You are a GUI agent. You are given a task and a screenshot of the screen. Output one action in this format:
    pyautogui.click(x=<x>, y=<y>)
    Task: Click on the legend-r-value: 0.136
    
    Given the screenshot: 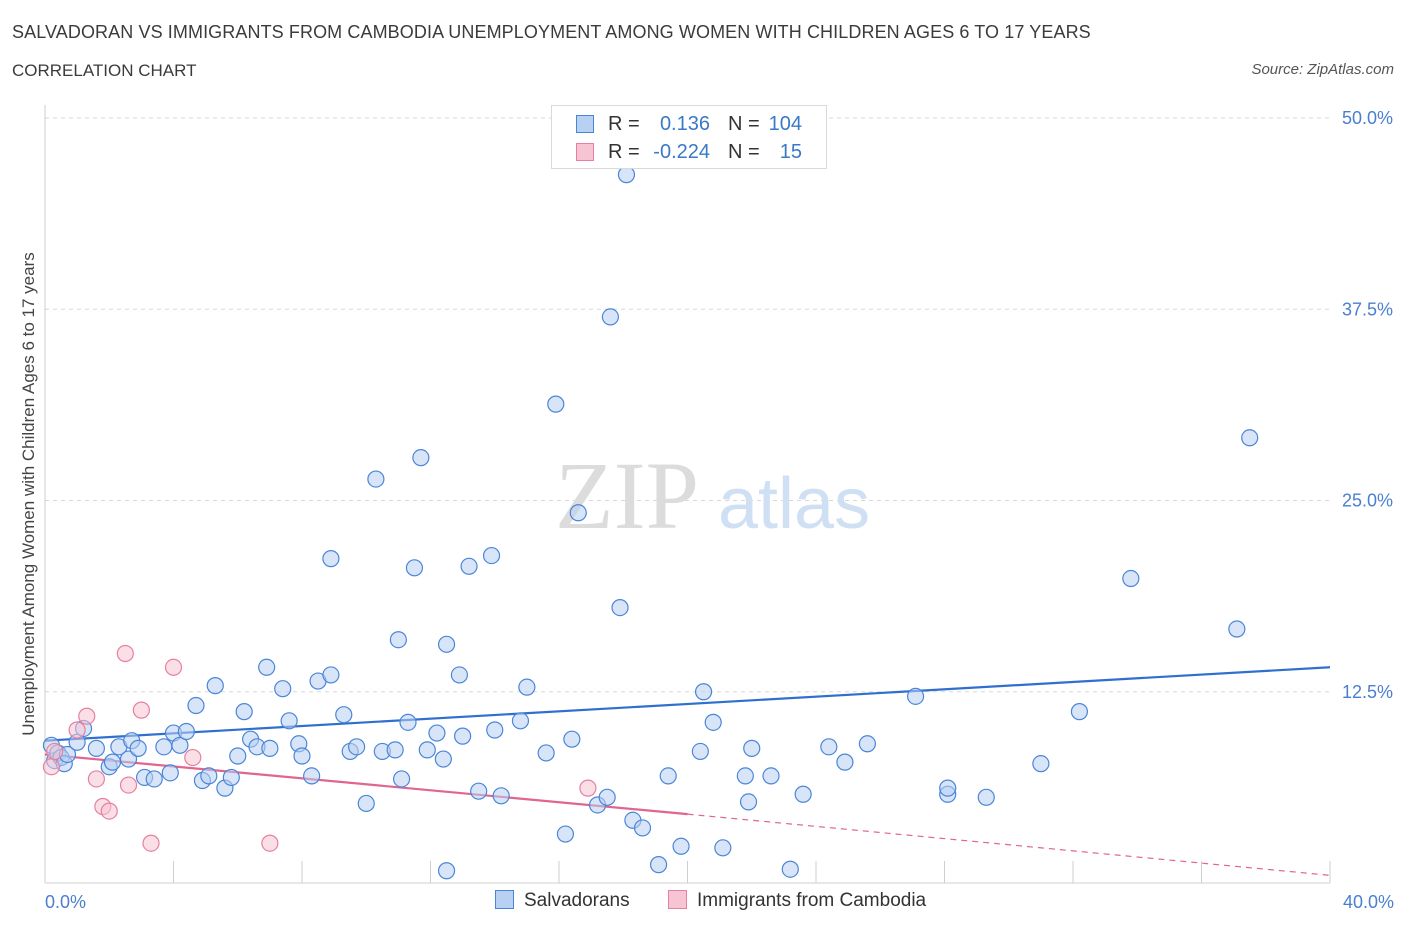 What is the action you would take?
    pyautogui.click(x=684, y=124)
    